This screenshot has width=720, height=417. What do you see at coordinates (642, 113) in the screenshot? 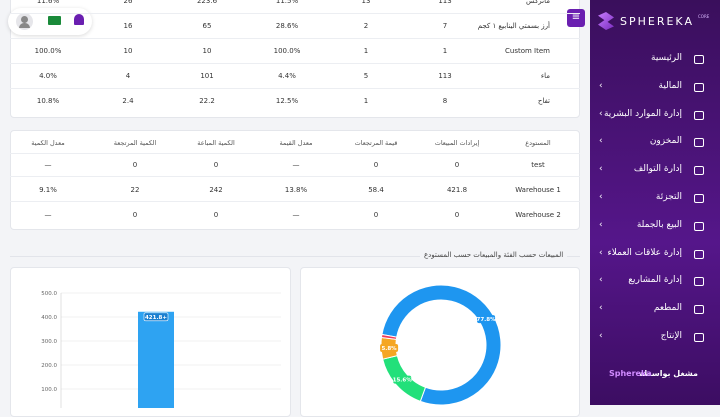
I see `menu-item: إدارة الموارد البشرية` at bounding box center [642, 113].